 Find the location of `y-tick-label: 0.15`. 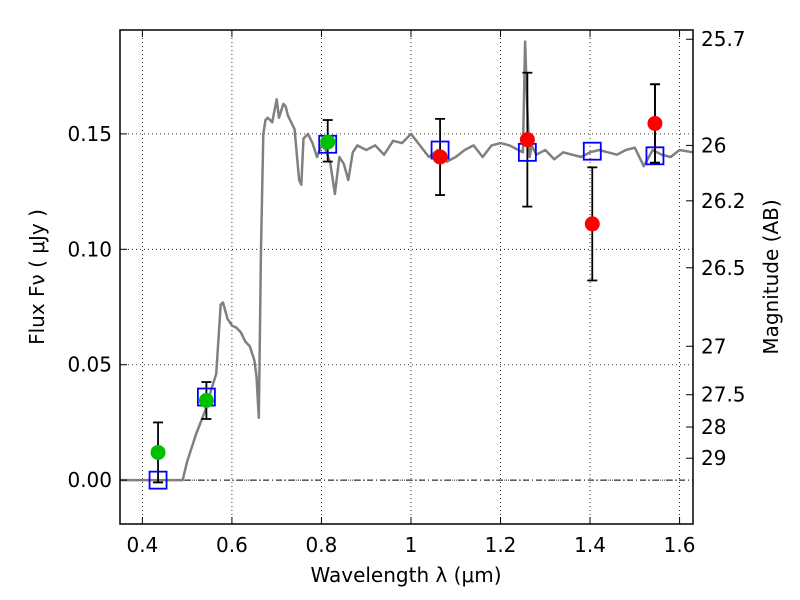

y-tick-label: 0.15 is located at coordinates (89, 134).